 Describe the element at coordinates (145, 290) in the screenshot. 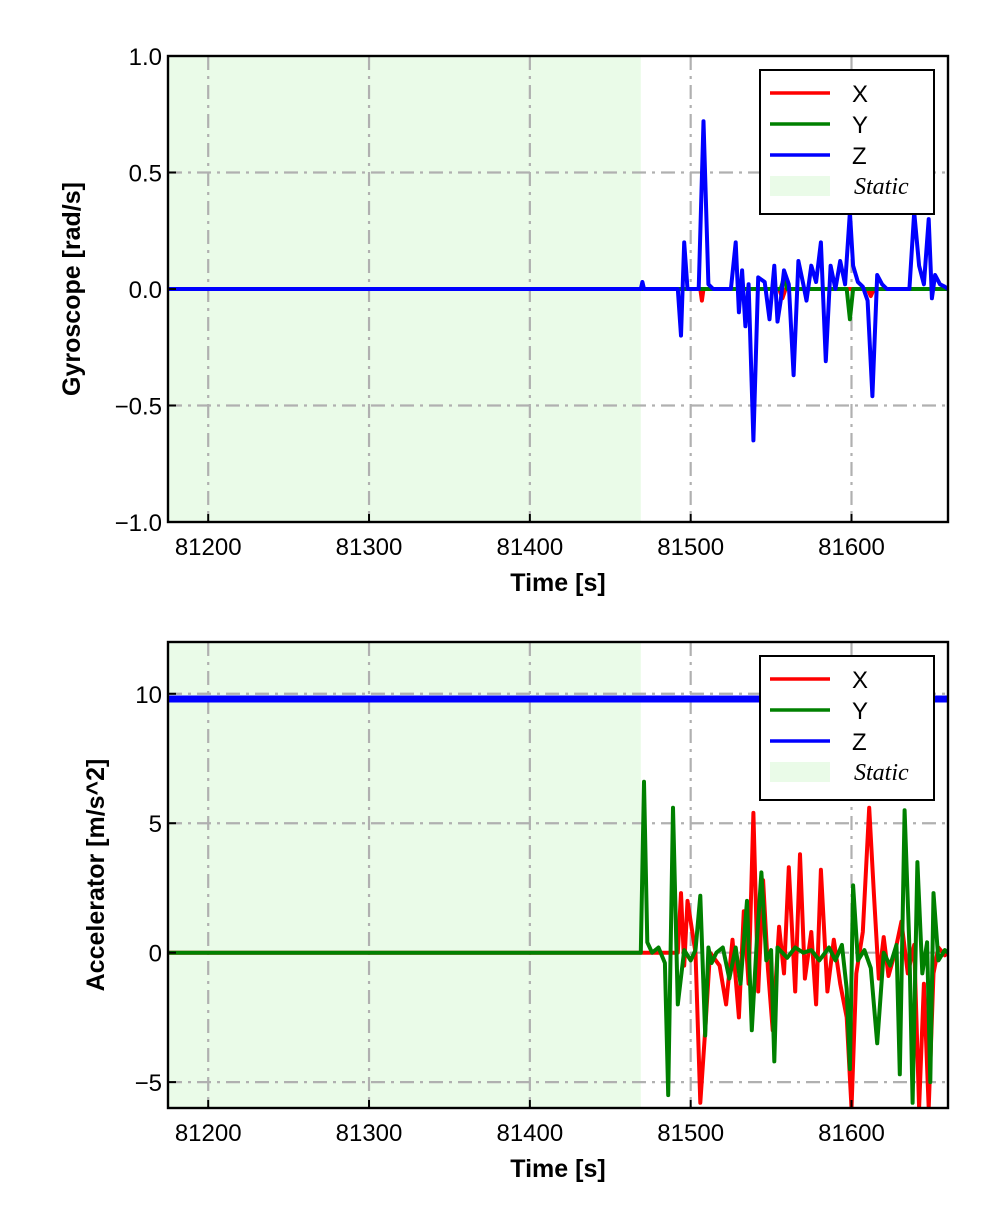

I see `y-tick-label: 0.0` at that location.